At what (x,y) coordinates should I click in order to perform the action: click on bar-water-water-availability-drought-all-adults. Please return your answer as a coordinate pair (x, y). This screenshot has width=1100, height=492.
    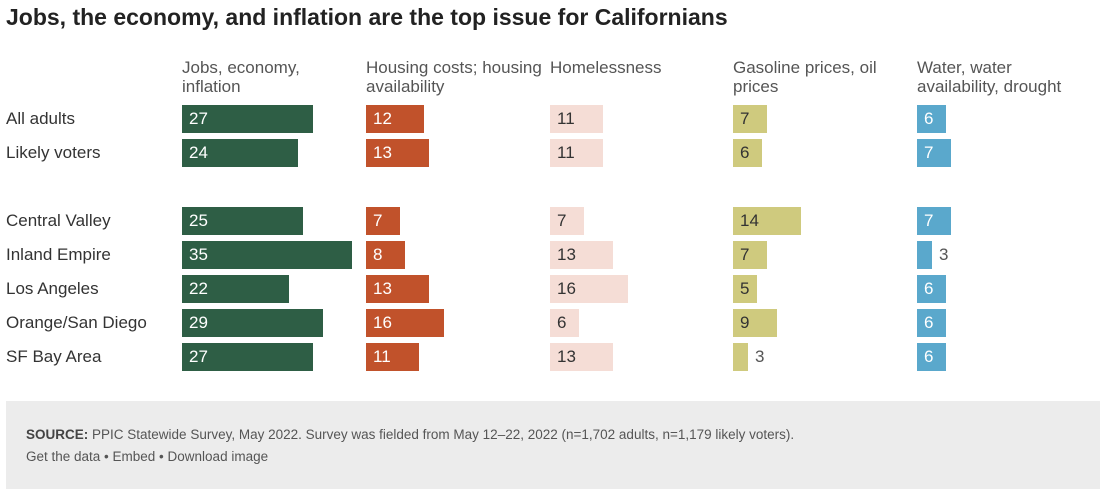
    Looking at the image, I should click on (931, 119).